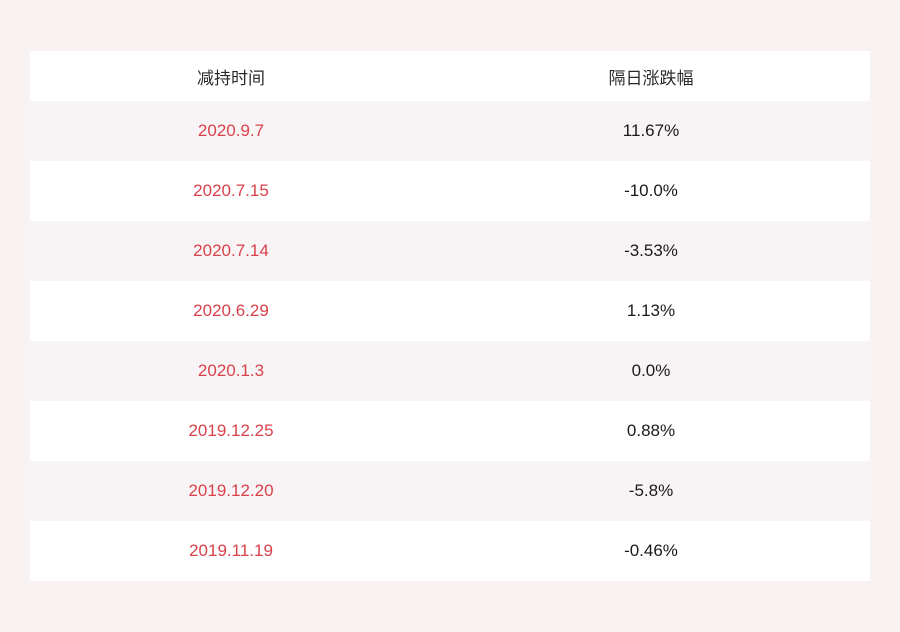  What do you see at coordinates (651, 430) in the screenshot?
I see `cell-change: 0.88%` at bounding box center [651, 430].